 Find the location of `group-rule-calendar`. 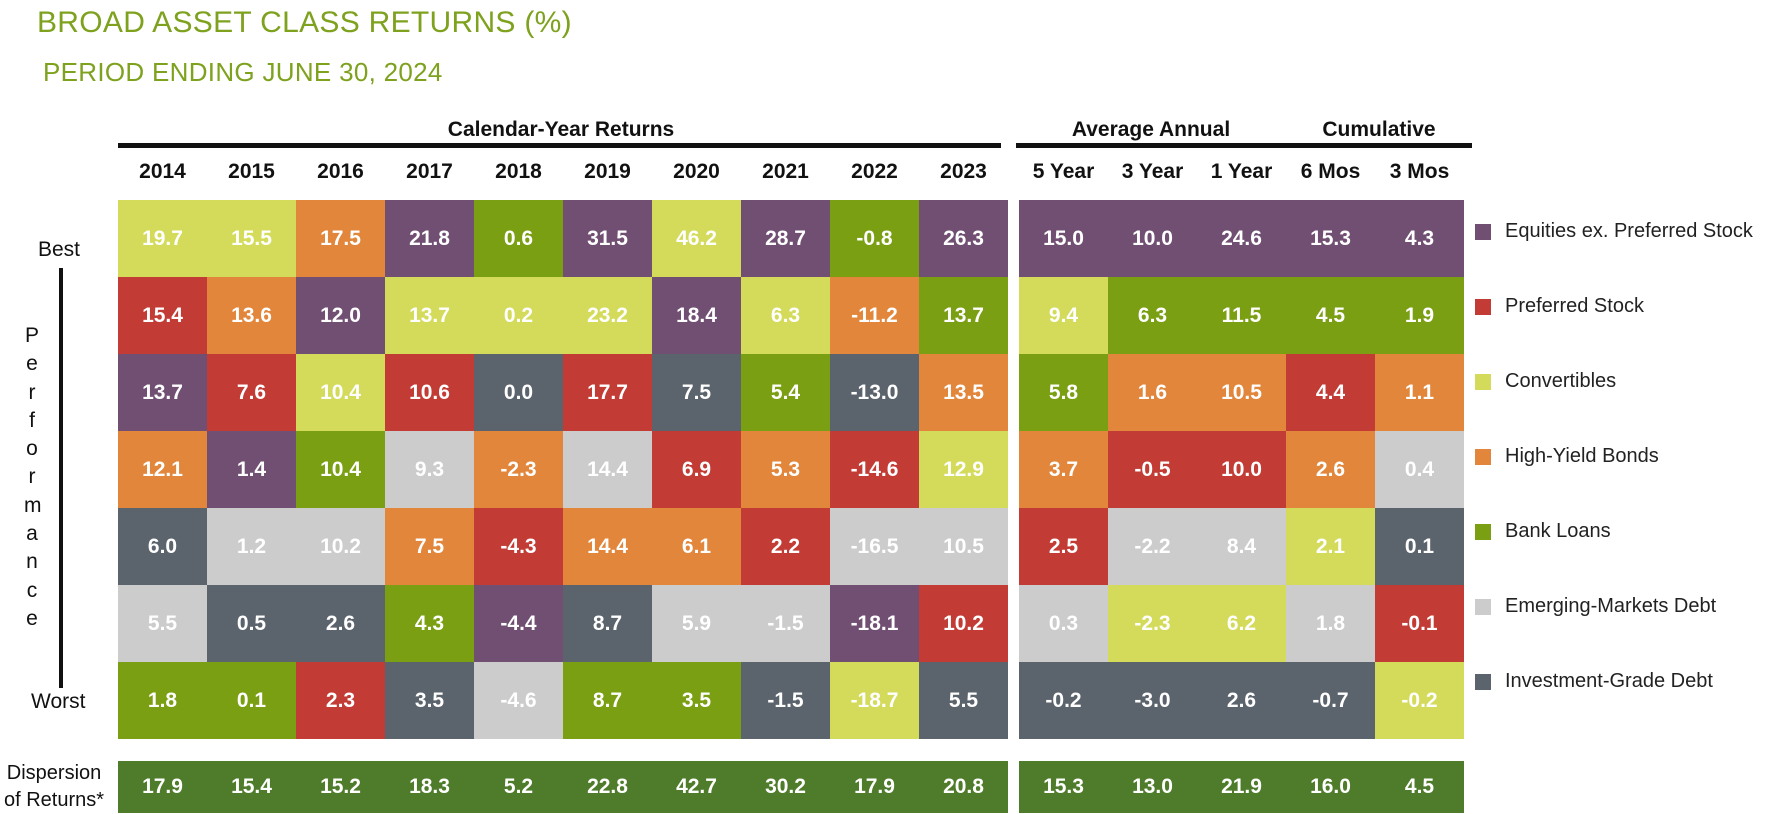

group-rule-calendar is located at coordinates (559, 145).